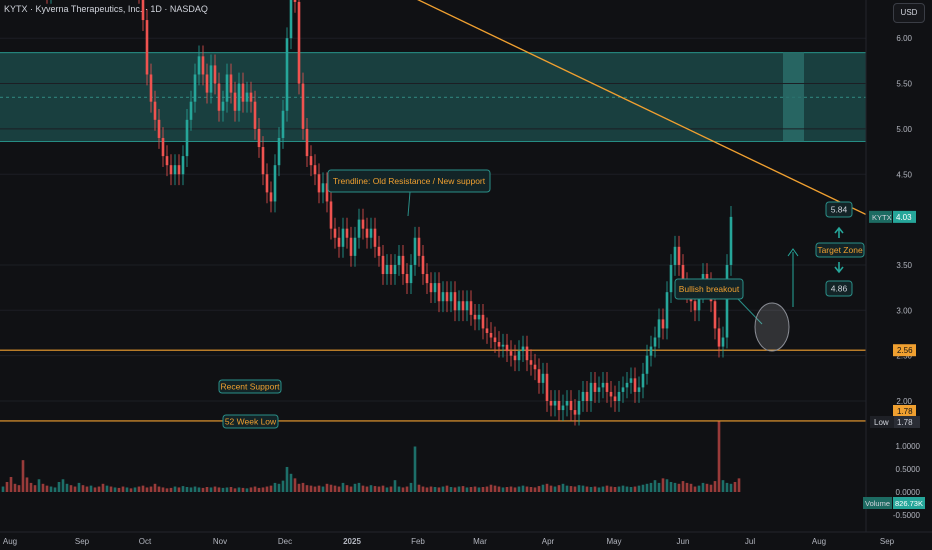  What do you see at coordinates (839, 232) in the screenshot?
I see `target-up-arrow` at bounding box center [839, 232].